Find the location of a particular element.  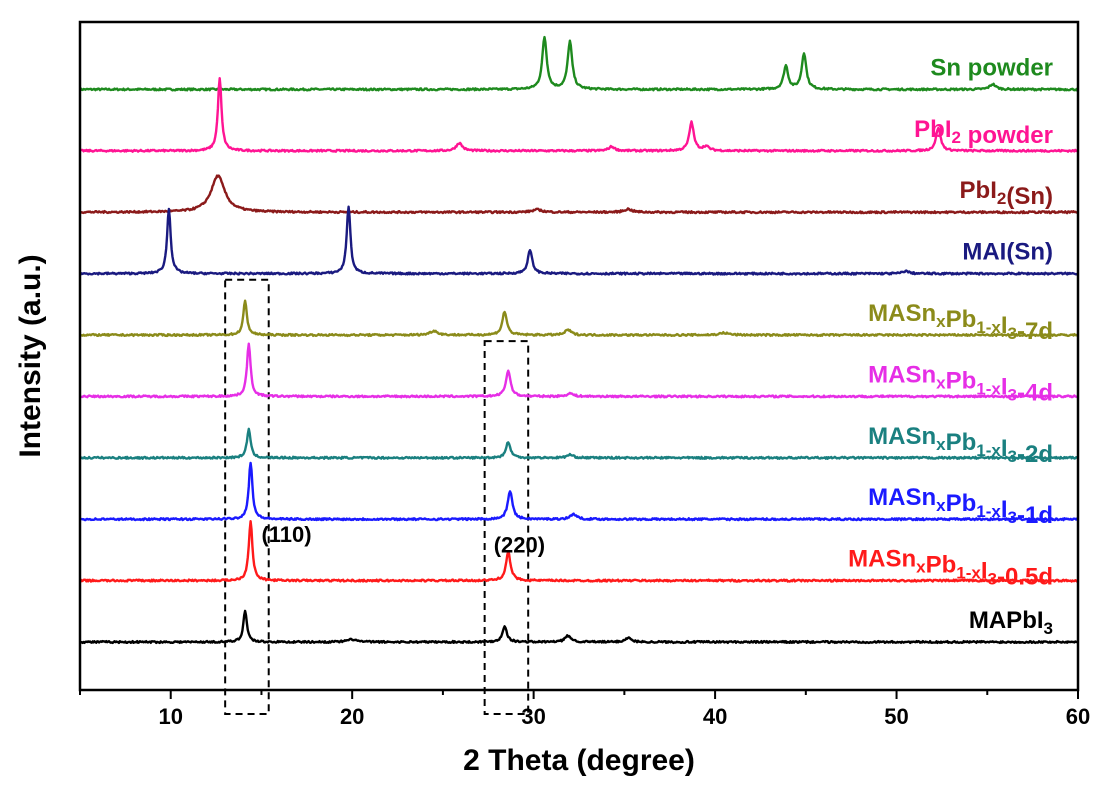

series-label-1: Sn powder is located at coordinates (991, 67).